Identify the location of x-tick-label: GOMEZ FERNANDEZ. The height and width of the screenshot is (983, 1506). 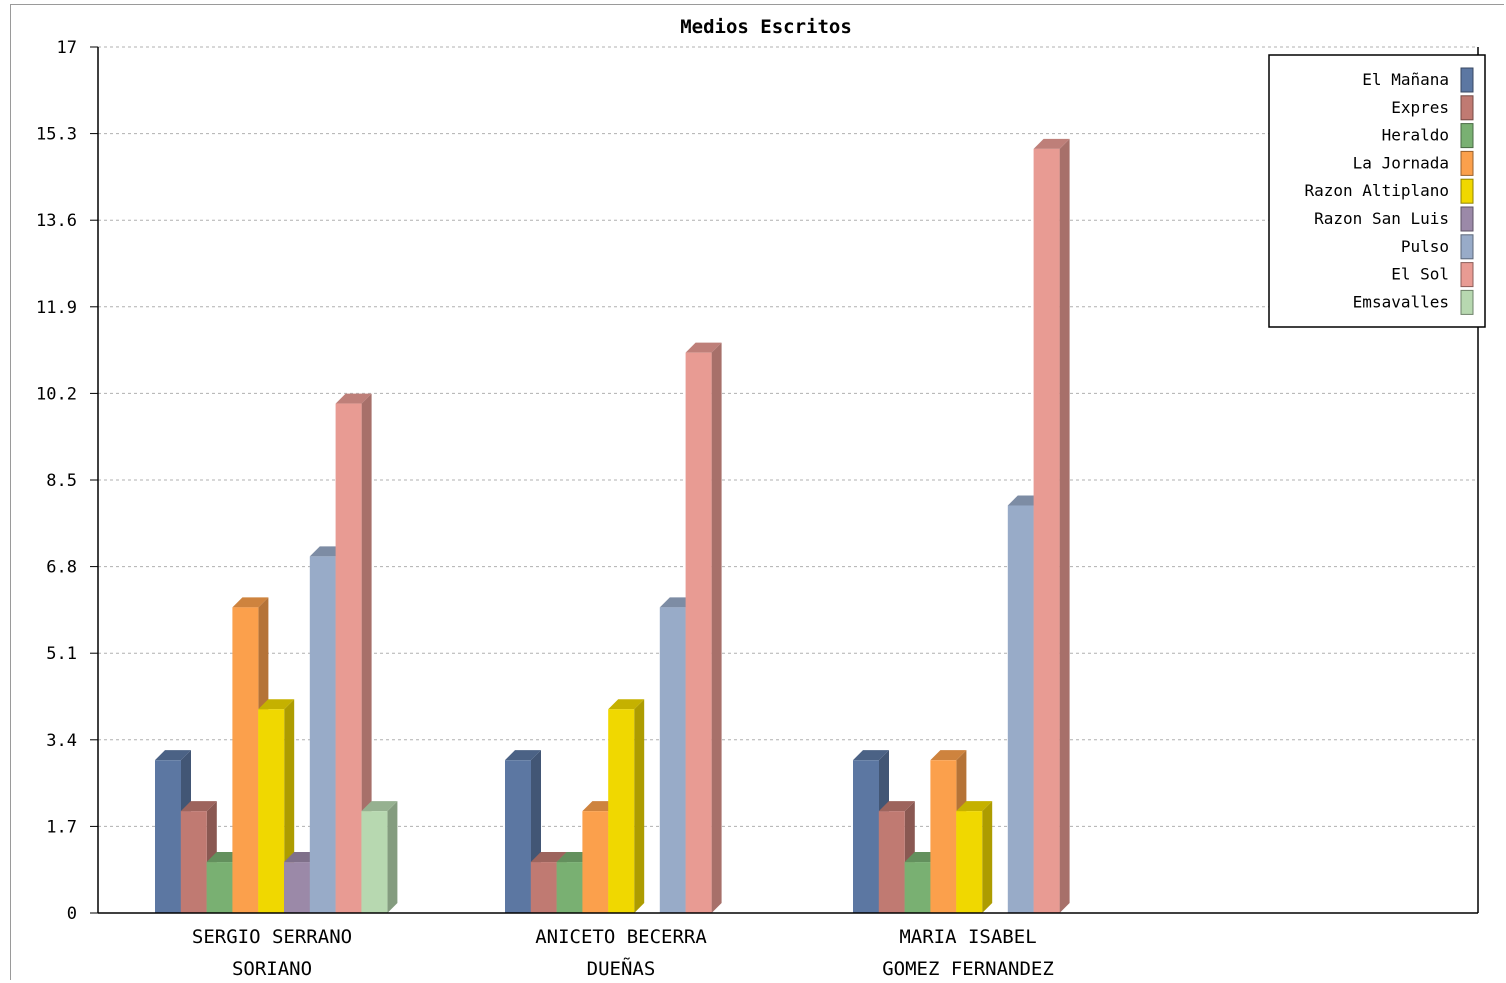
(968, 969).